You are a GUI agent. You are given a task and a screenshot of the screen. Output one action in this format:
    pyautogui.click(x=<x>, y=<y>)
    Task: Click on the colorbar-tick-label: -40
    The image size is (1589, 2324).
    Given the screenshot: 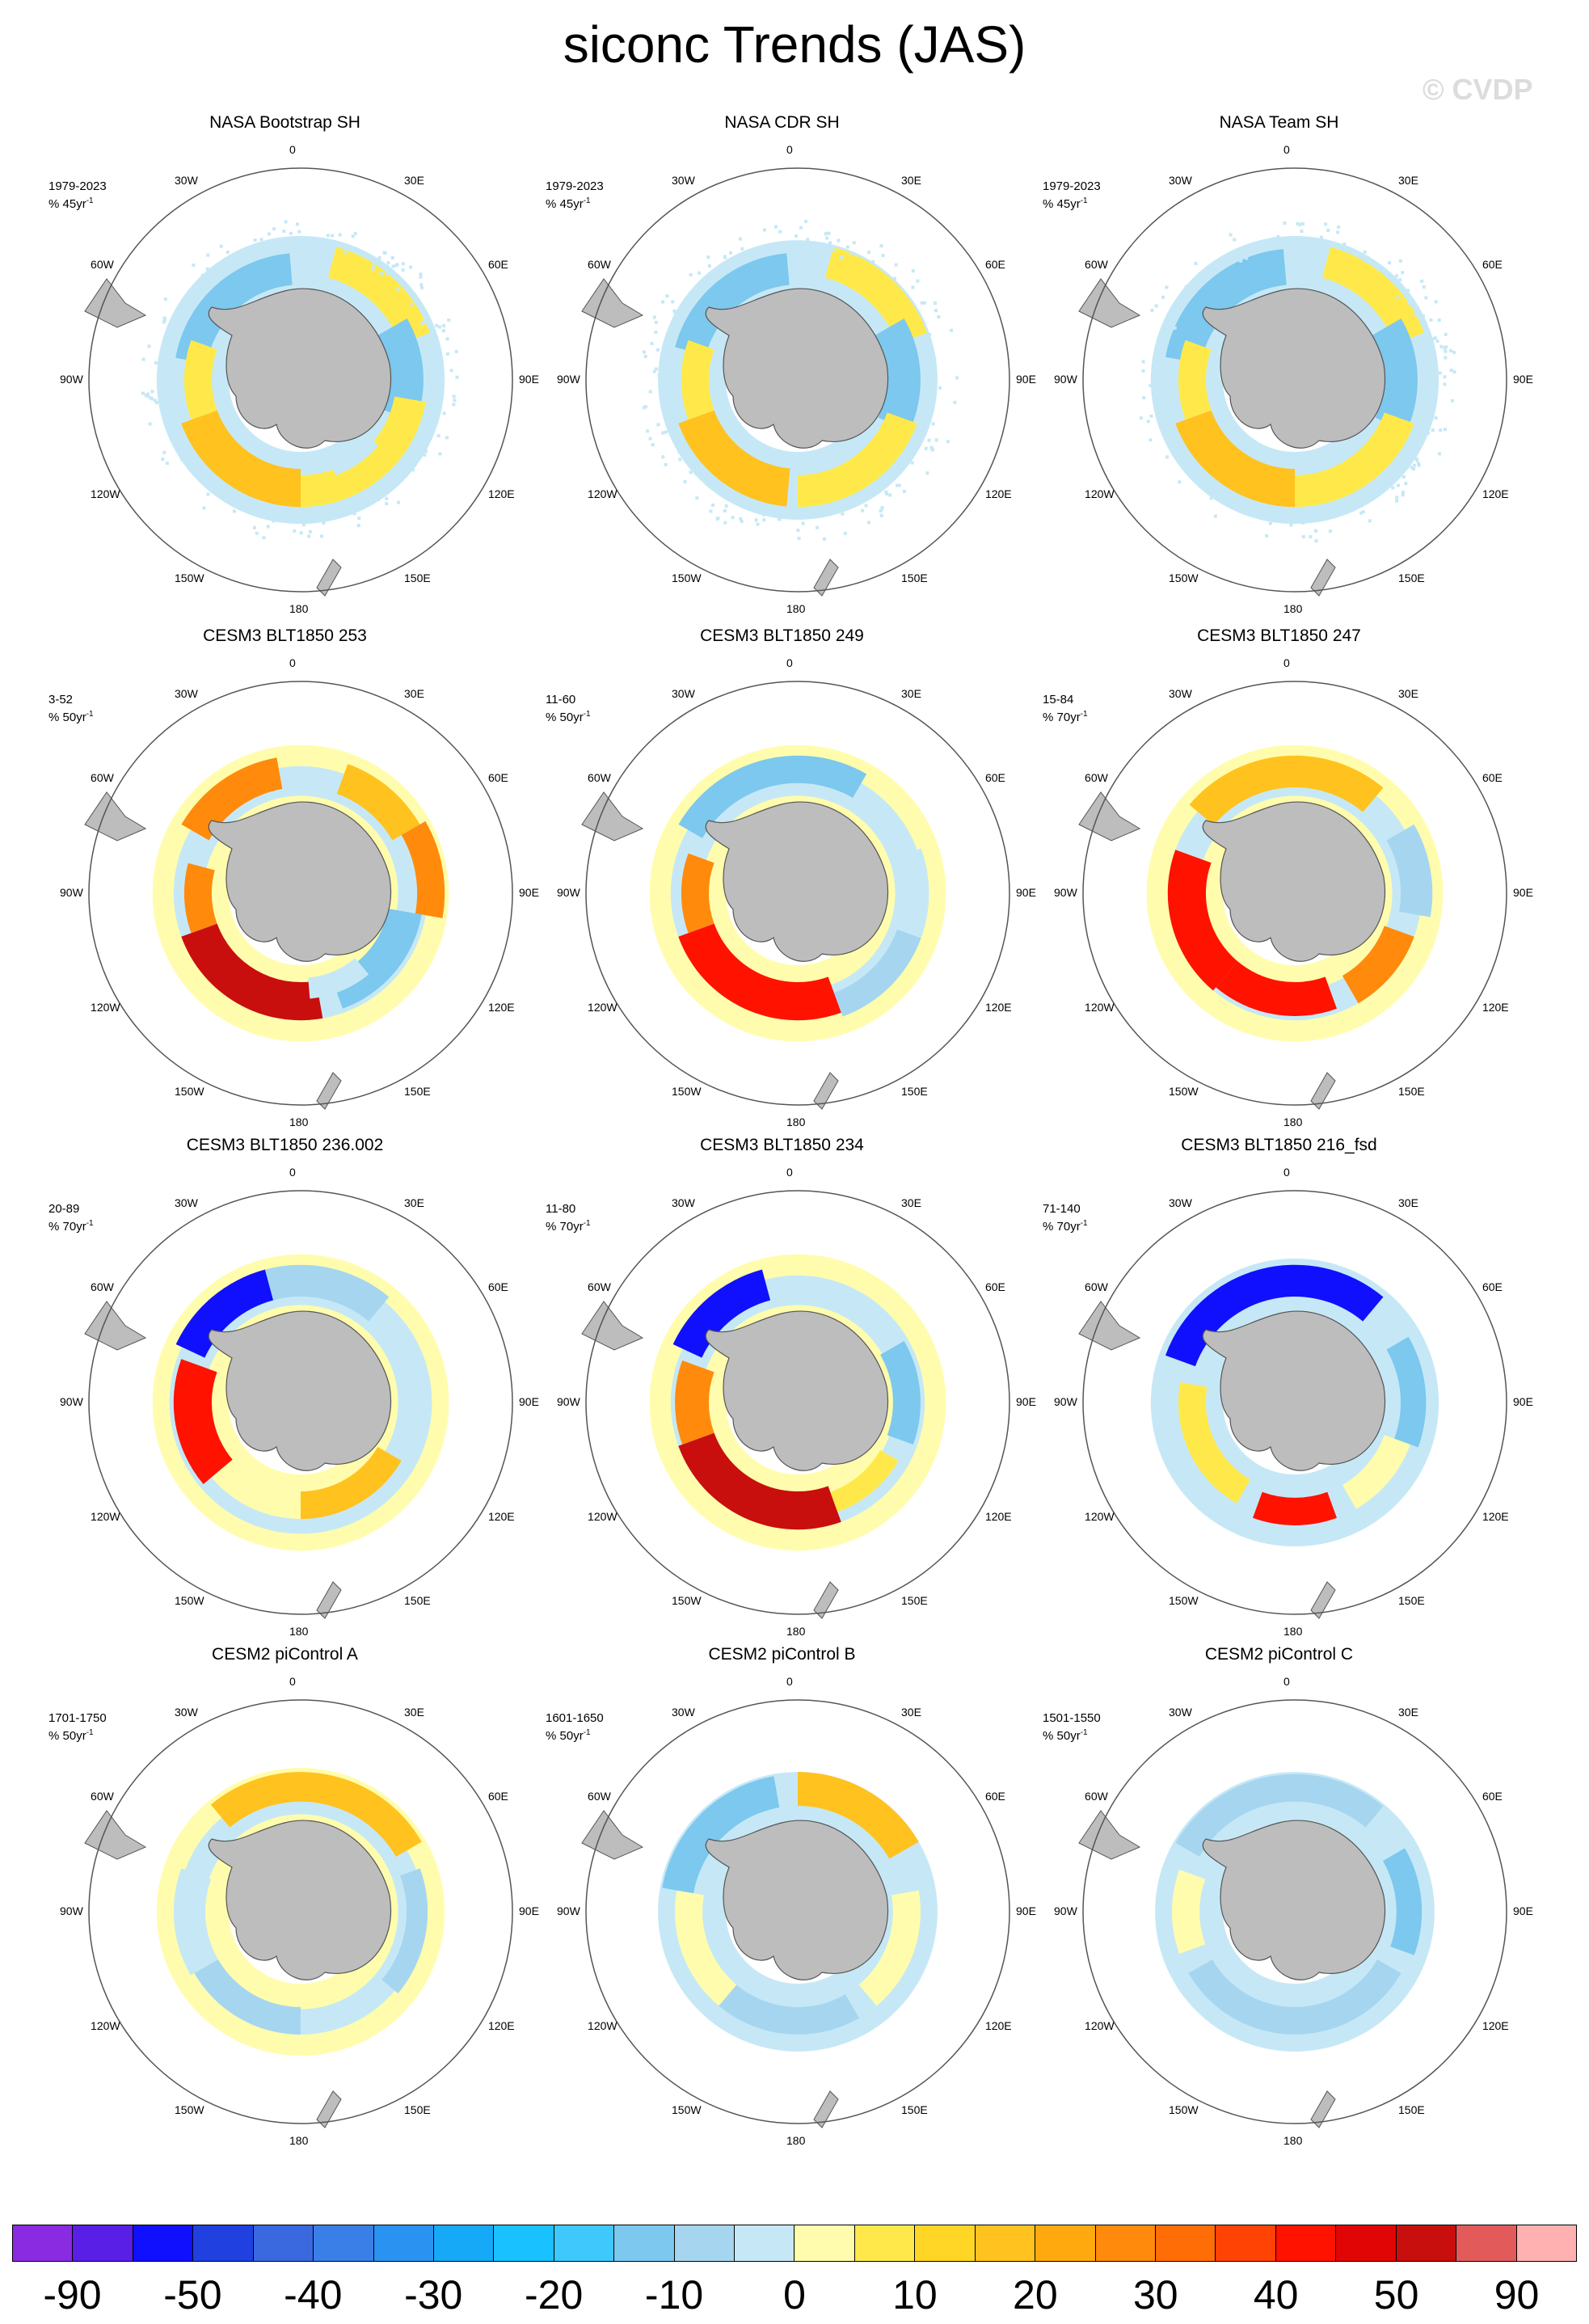 What is the action you would take?
    pyautogui.click(x=313, y=2295)
    